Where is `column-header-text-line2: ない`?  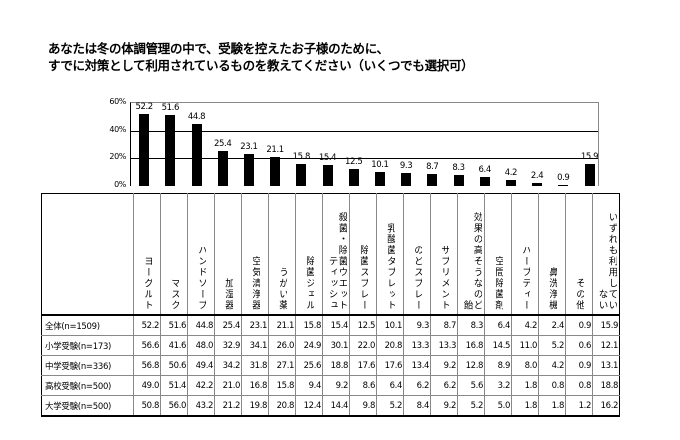 column-header-text-line2: ない is located at coordinates (602, 300).